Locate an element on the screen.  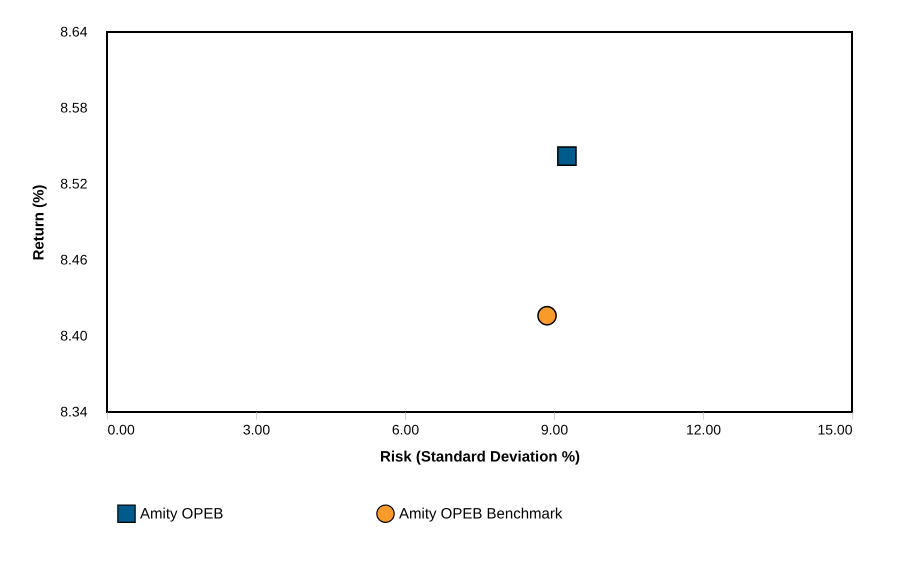
x-tick-label: 3.00 is located at coordinates (256, 430).